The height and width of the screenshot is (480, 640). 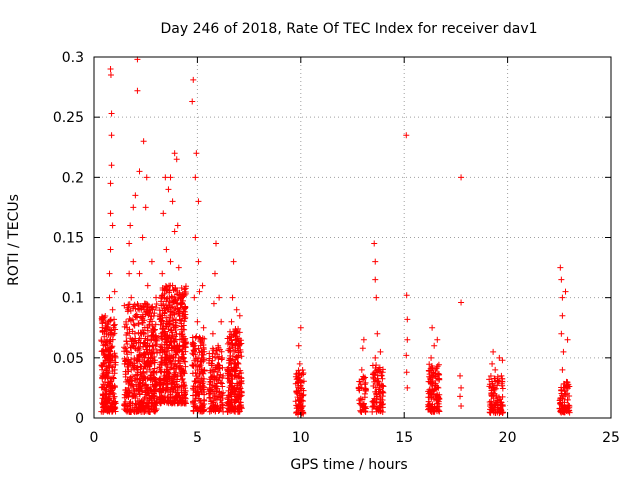 What do you see at coordinates (73, 178) in the screenshot?
I see `y-tick-label: 0.2` at bounding box center [73, 178].